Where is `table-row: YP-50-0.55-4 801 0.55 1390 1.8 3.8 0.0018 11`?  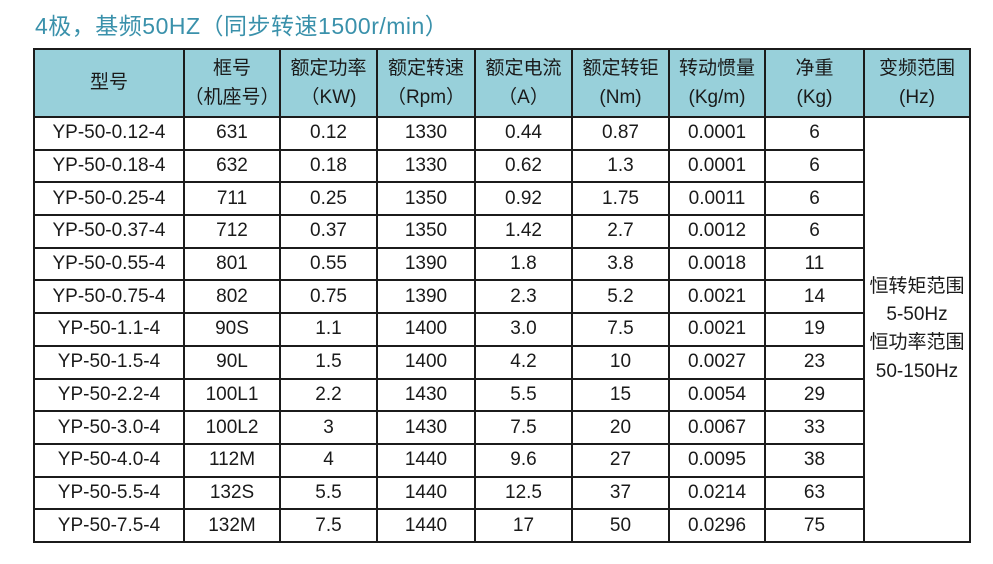 table-row: YP-50-0.55-4 801 0.55 1390 1.8 3.8 0.0018 11 is located at coordinates (501, 264).